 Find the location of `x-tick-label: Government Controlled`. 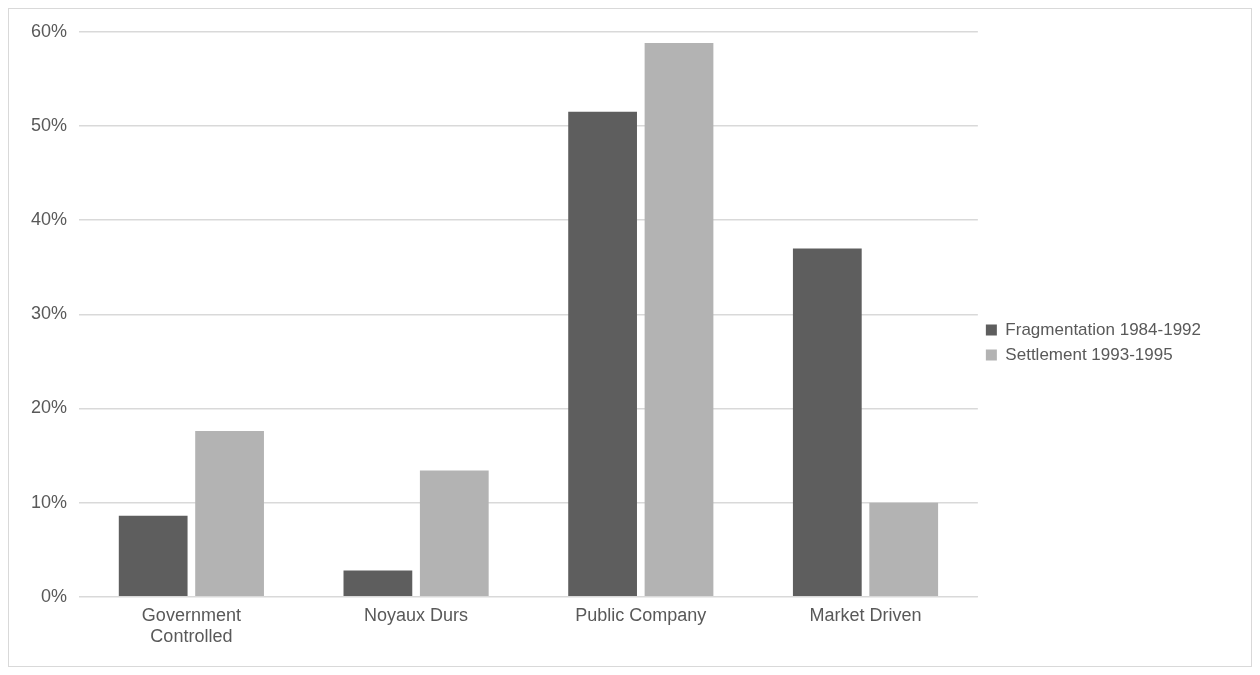

x-tick-label: Government Controlled is located at coordinates (191, 625).